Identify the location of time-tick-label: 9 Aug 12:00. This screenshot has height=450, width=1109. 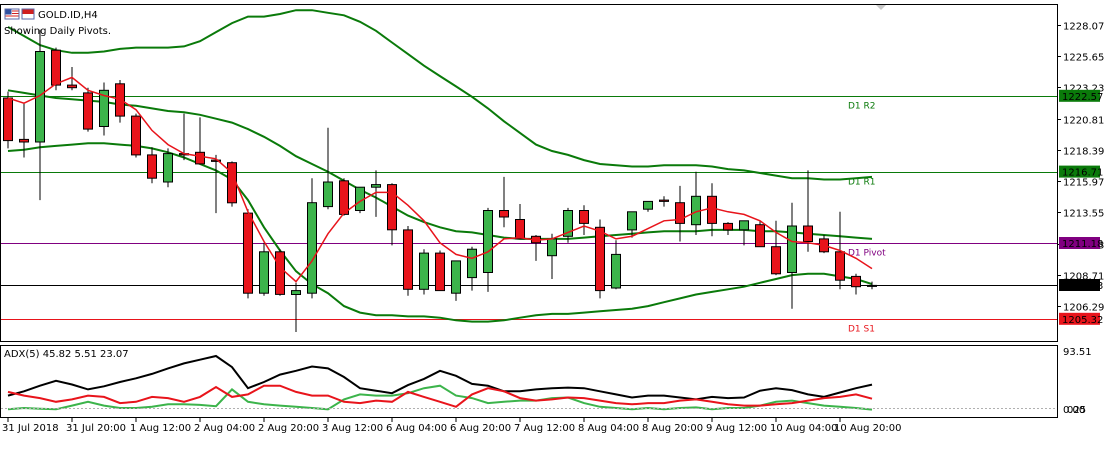
(736, 428).